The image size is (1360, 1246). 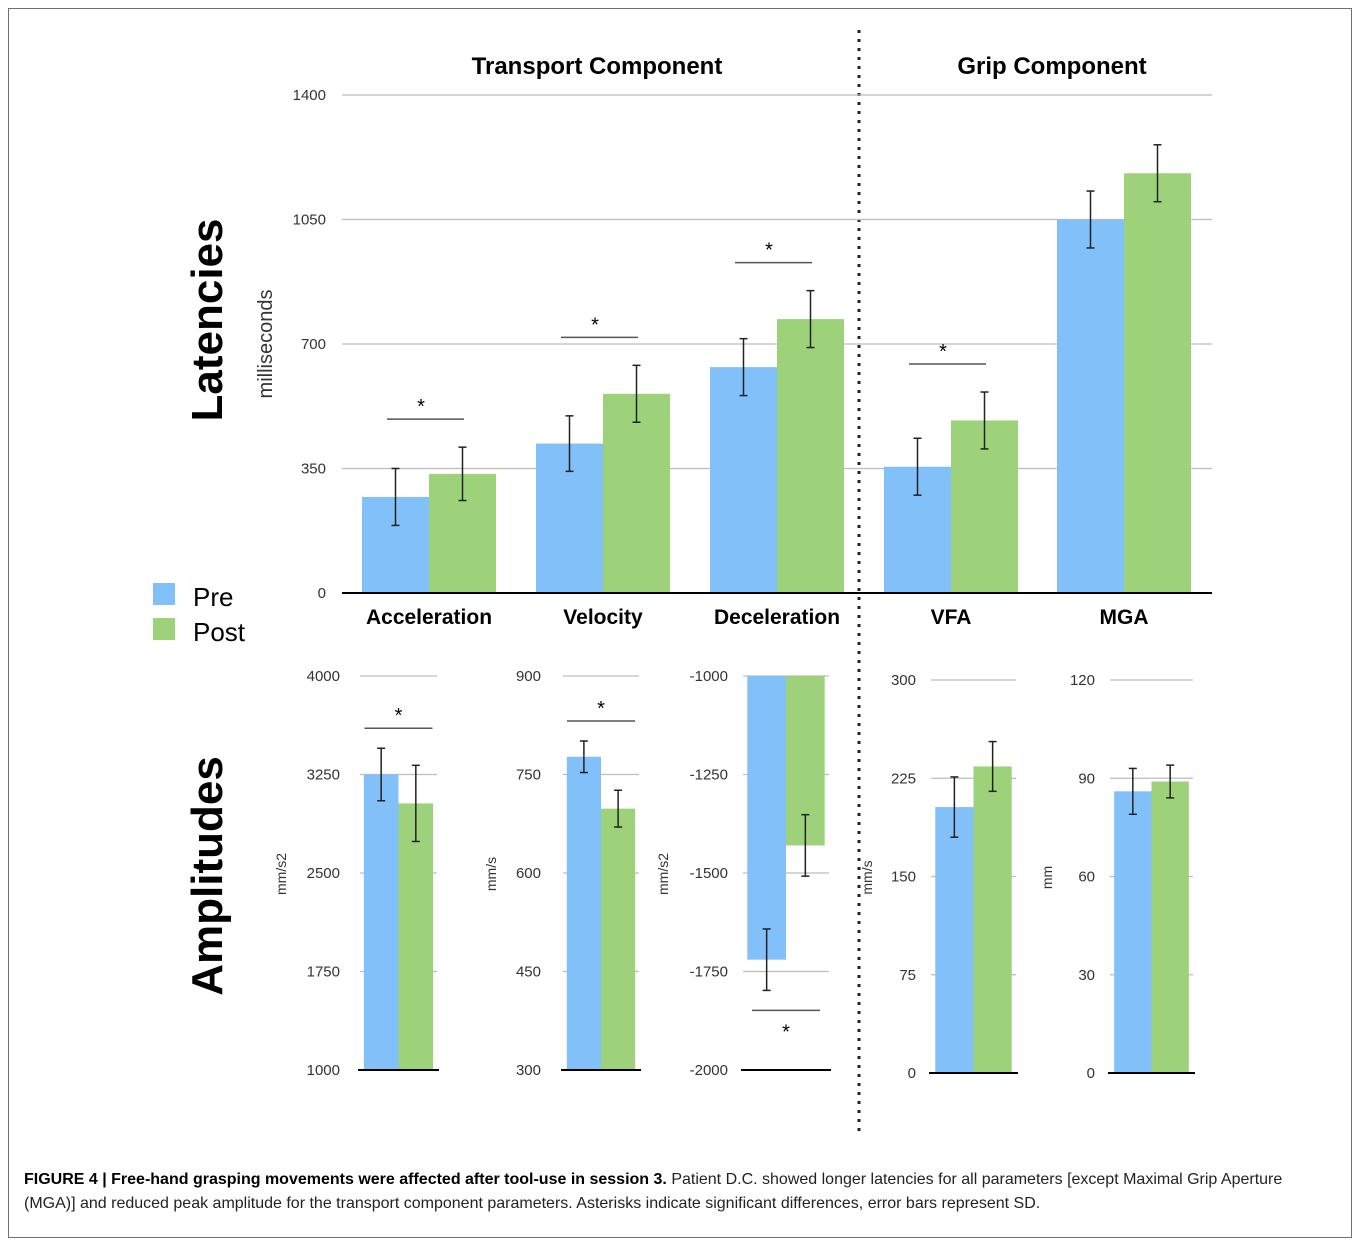 What do you see at coordinates (618, 939) in the screenshot?
I see `amplitude-bar-velocity-post` at bounding box center [618, 939].